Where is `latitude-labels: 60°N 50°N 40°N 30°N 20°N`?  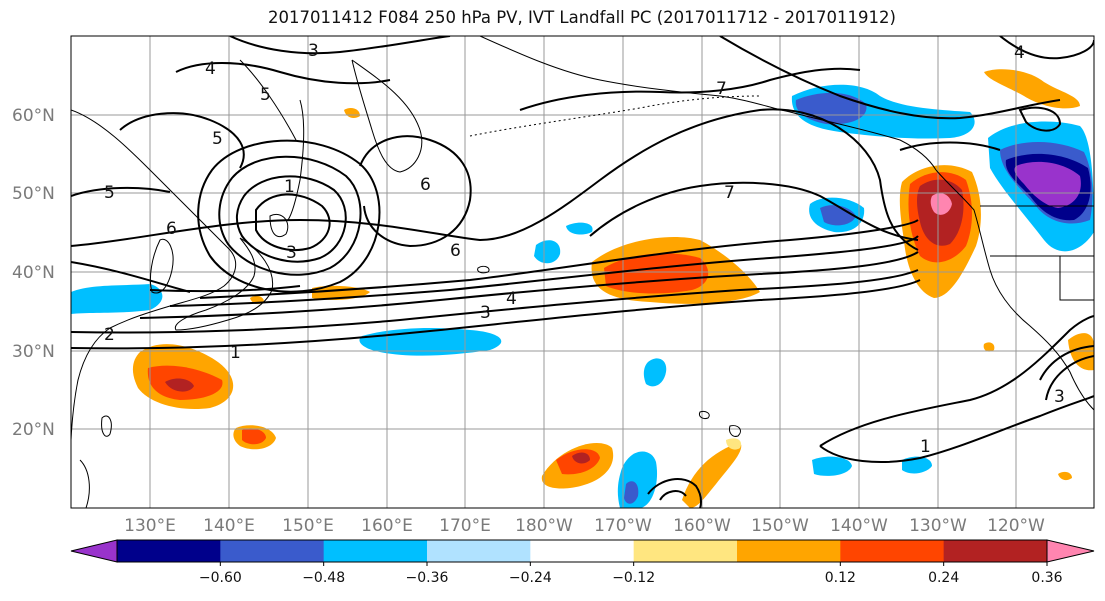 latitude-labels: 60°N 50°N 40°N 30°N 20°N is located at coordinates (33, 273).